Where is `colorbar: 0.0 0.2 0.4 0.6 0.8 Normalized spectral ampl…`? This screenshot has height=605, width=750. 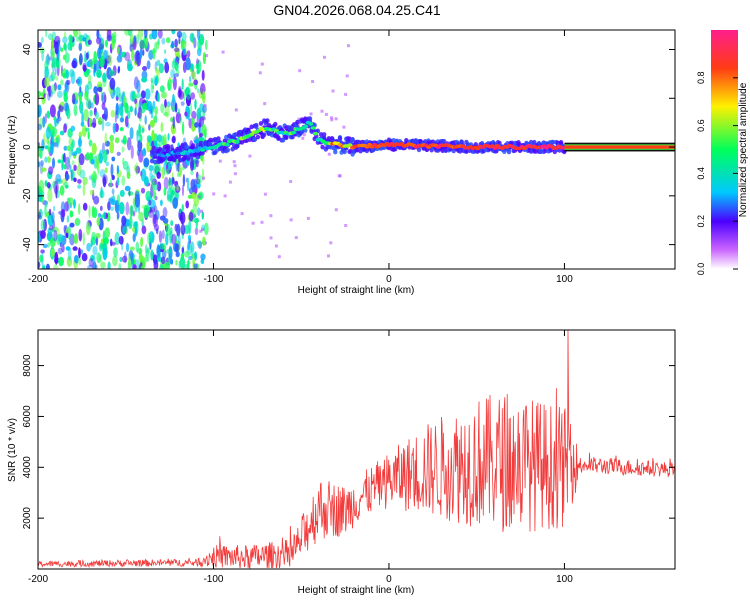
colorbar: 0.0 0.2 0.4 0.6 0.8 Normalized spectral ampl… is located at coordinates (722, 152).